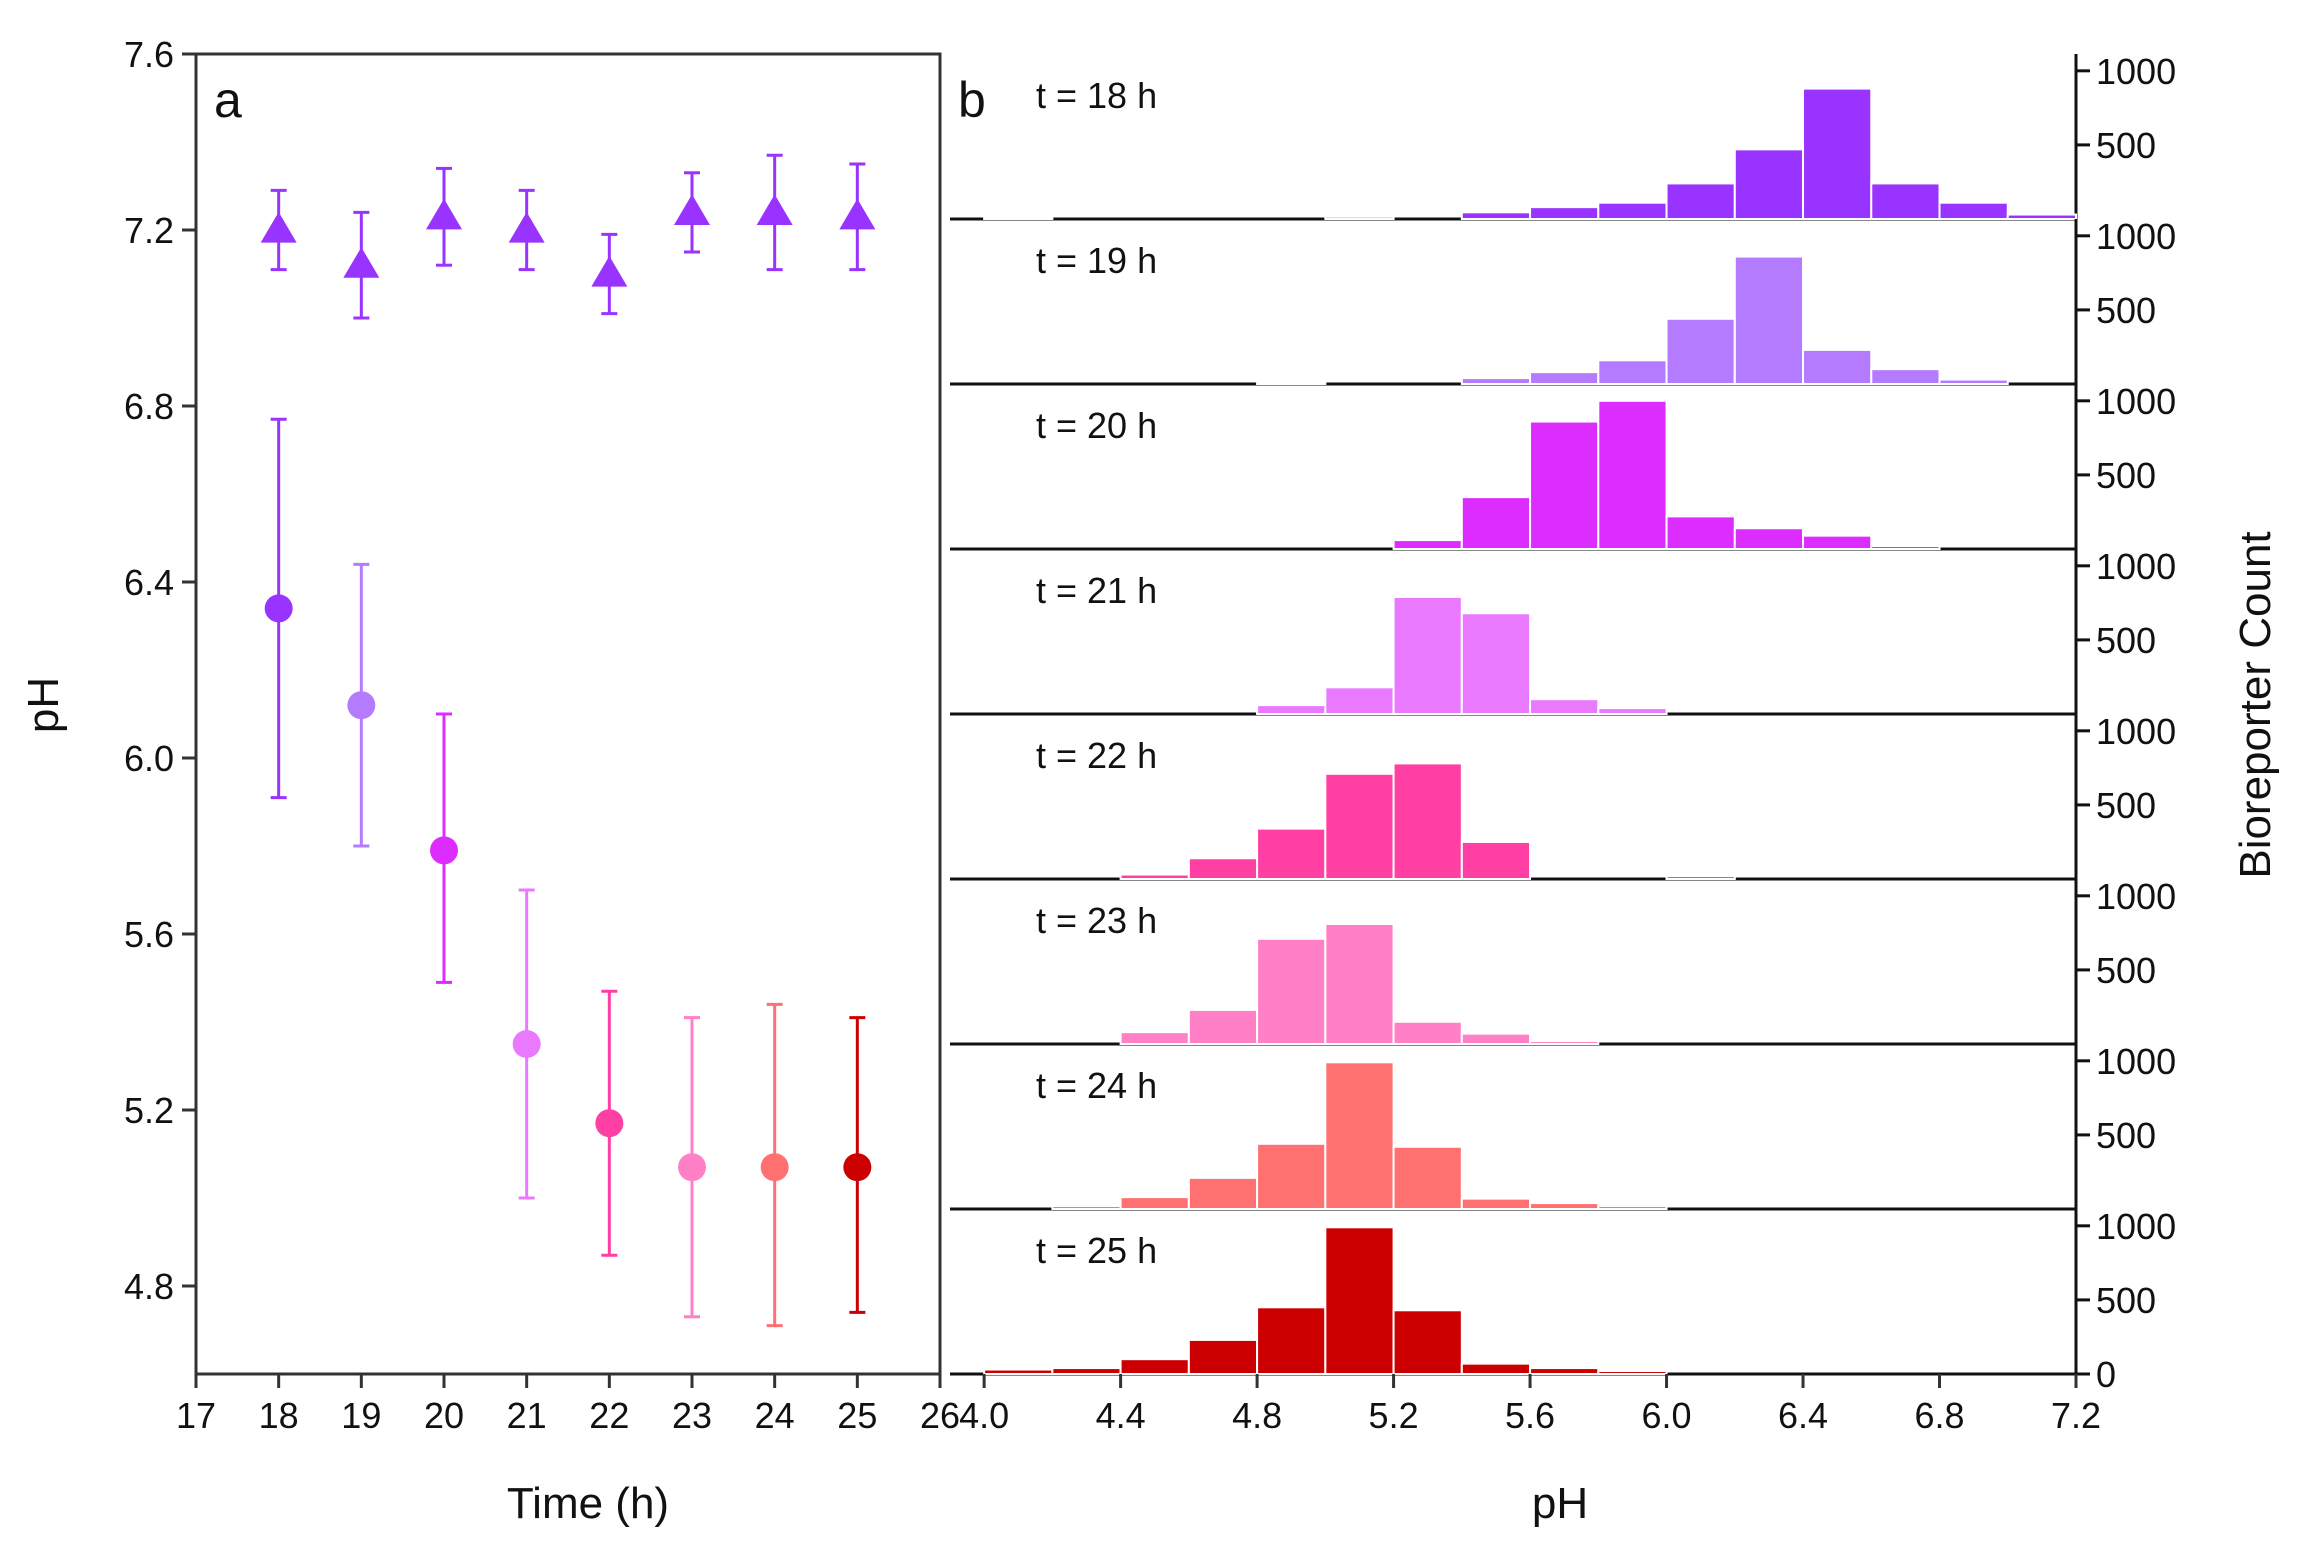 This screenshot has width=2300, height=1545. I want to click on histogram-time-label: t = 21 h, so click(1096, 590).